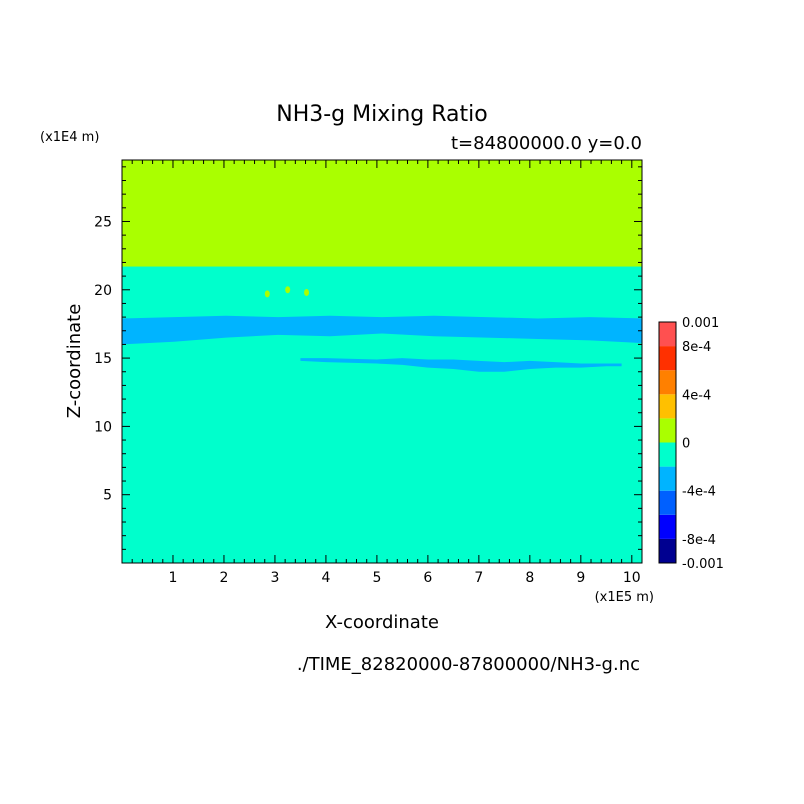 The height and width of the screenshot is (804, 804). Describe the element at coordinates (699, 540) in the screenshot. I see `colorbar-label: -8e-4` at that location.